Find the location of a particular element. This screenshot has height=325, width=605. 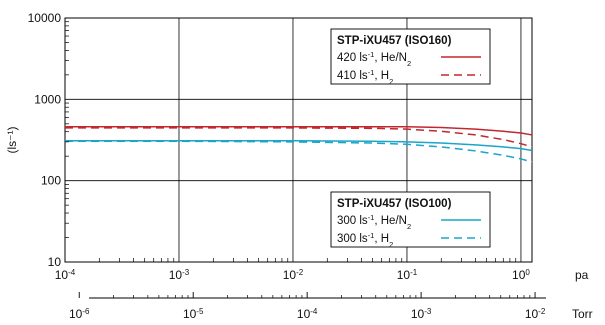

legend-entry-label: 300 ls-1, He/N2 is located at coordinates (374, 222).